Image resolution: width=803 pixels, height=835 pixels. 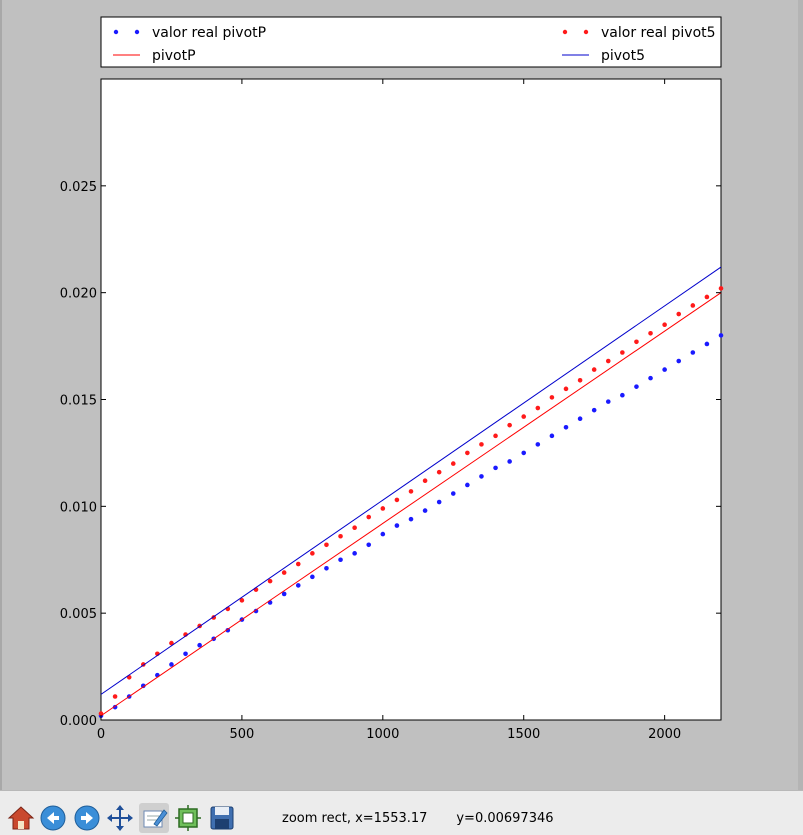 What do you see at coordinates (188, 818) in the screenshot?
I see `subplots-button` at bounding box center [188, 818].